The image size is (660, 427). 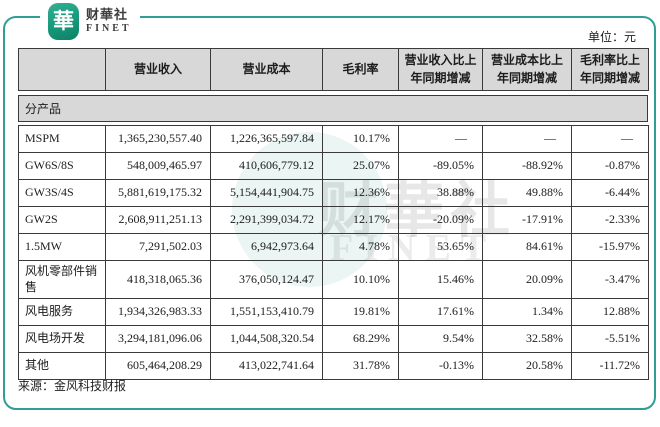 What do you see at coordinates (610, 69) in the screenshot?
I see `column-header-margin-yoy: 毛利率比上 年同期增减` at bounding box center [610, 69].